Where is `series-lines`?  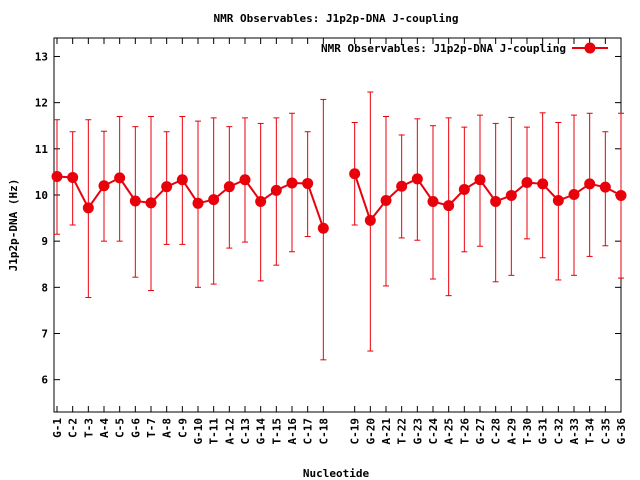
series-lines is located at coordinates (339, 201).